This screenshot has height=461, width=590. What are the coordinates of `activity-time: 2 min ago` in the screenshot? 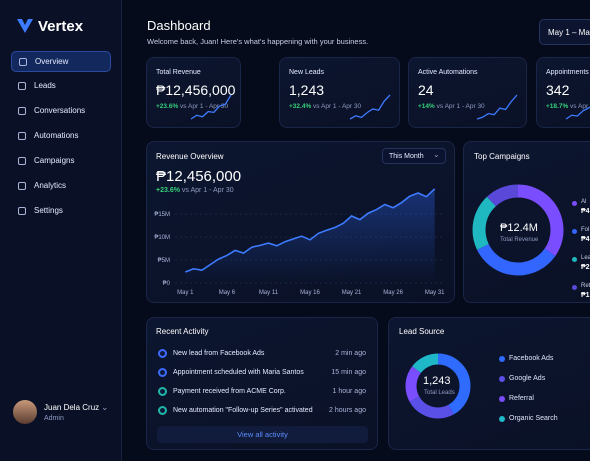 It's located at (350, 353).